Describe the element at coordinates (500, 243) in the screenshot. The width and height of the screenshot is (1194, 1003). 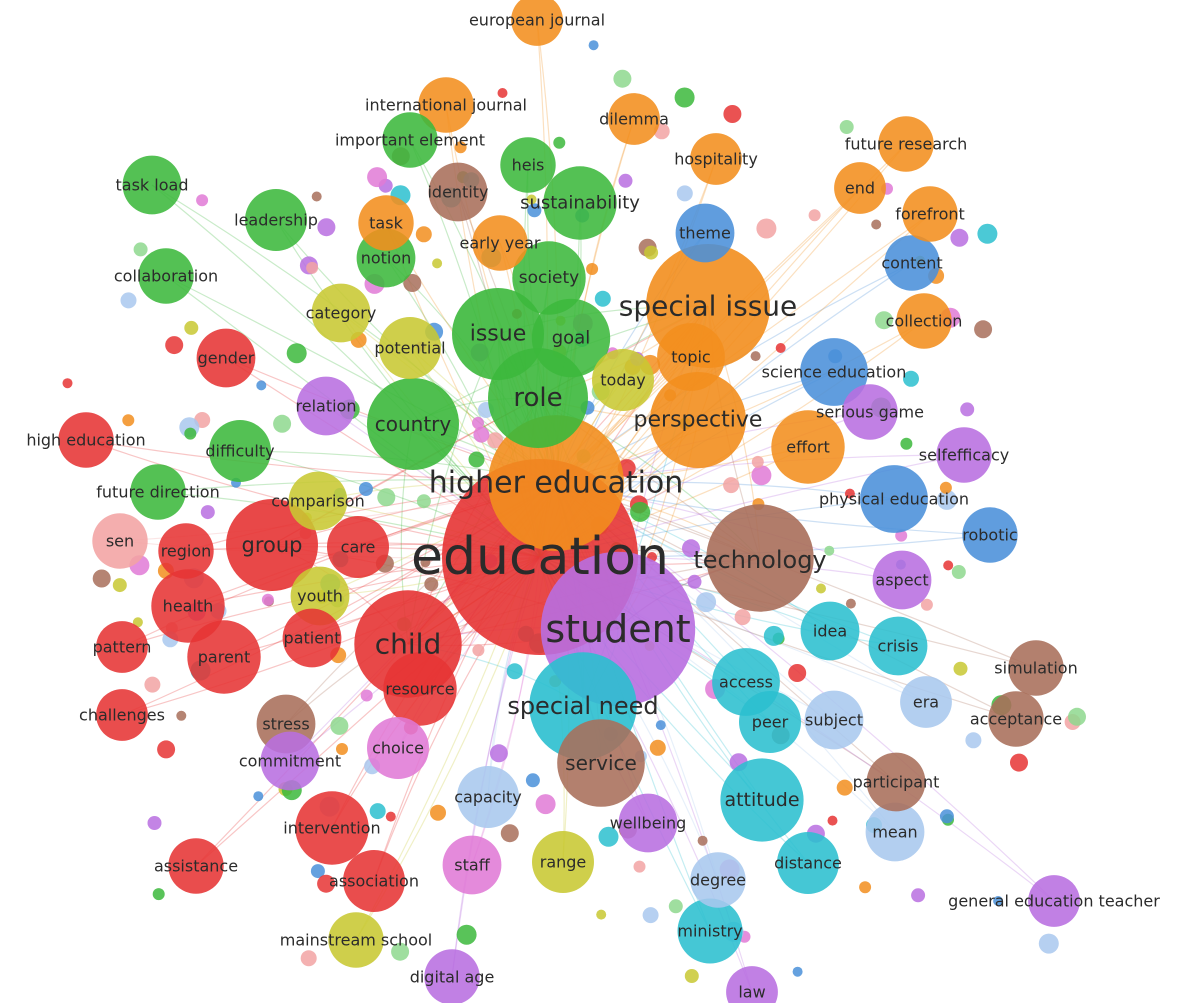
I see `node-early-year` at that location.